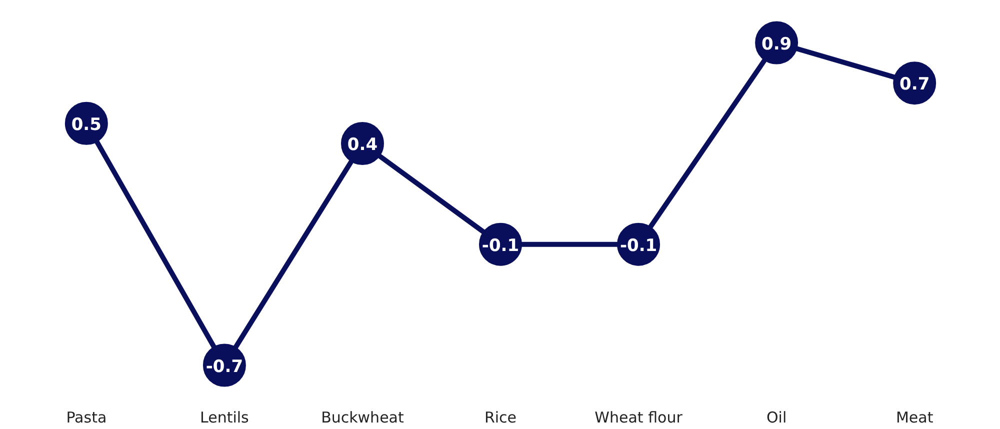  I want to click on x-tick-label: Pasta, so click(86, 417).